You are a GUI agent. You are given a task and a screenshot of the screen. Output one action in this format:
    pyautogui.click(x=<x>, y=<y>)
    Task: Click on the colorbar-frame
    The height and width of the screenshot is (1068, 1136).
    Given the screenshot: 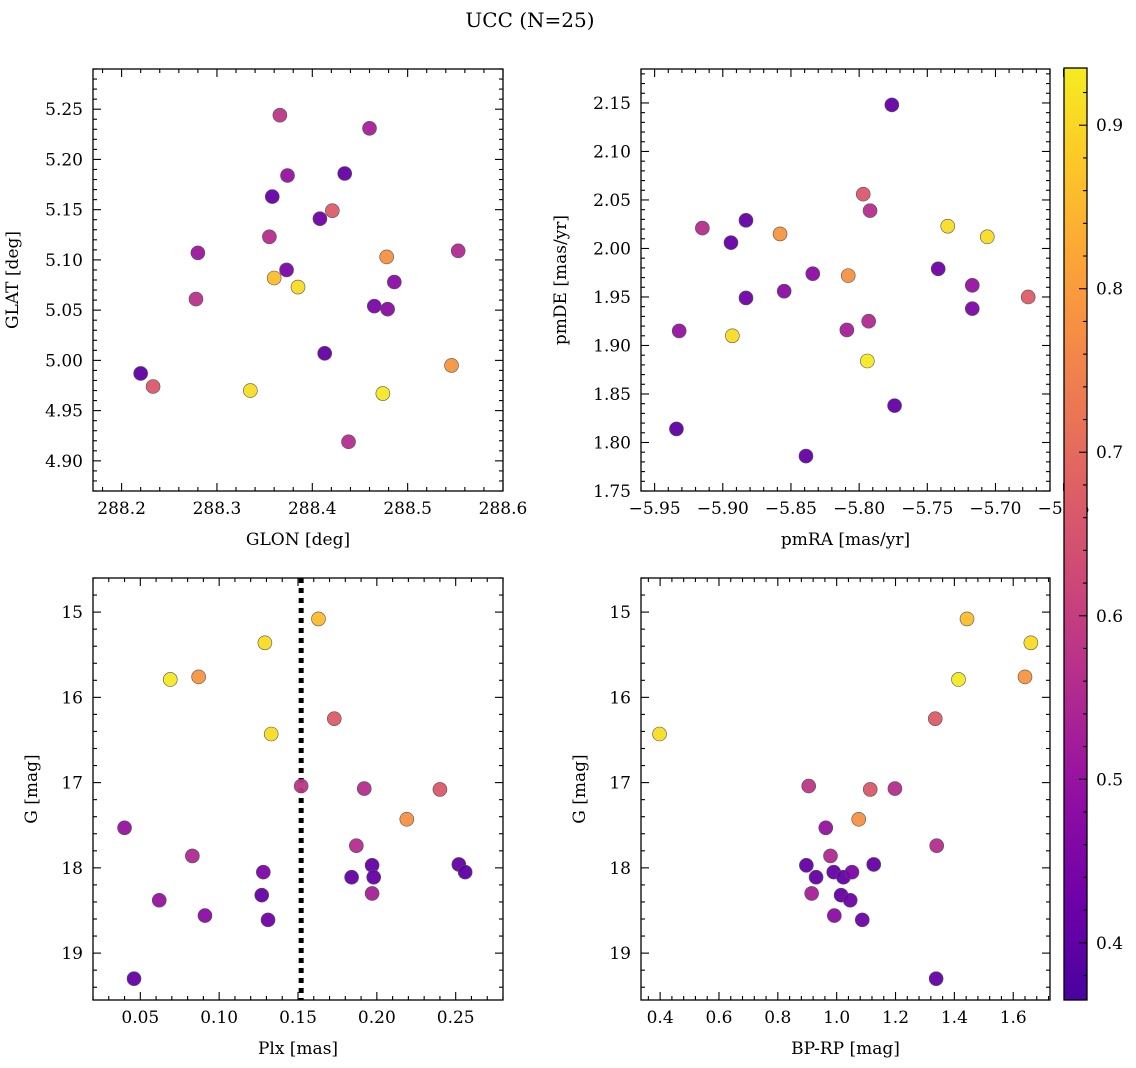 What is the action you would take?
    pyautogui.click(x=1075, y=534)
    